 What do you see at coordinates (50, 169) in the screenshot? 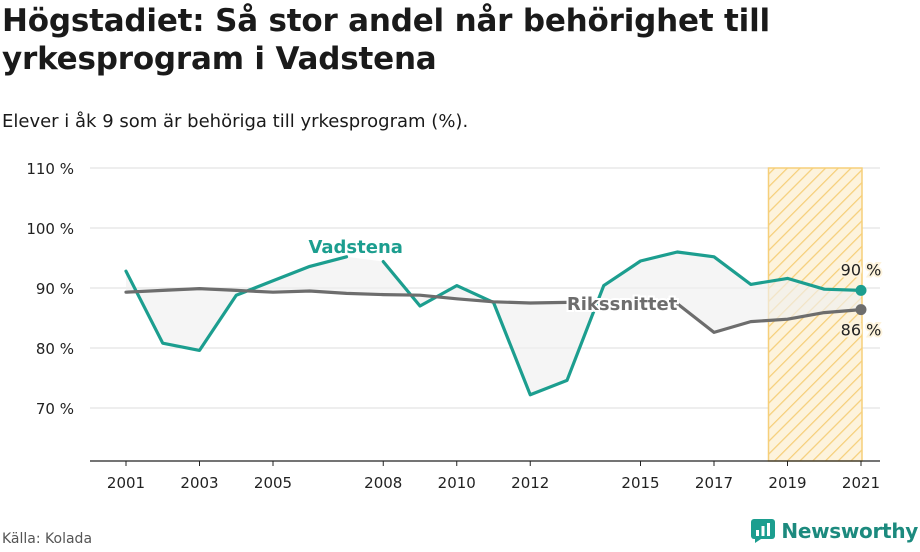
I see `y-tick-label: 110 %` at bounding box center [50, 169].